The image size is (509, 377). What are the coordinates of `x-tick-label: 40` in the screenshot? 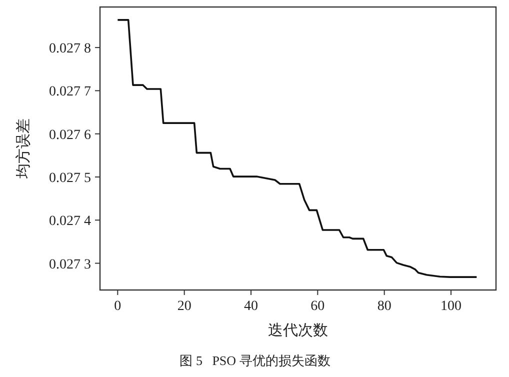 It's located at (251, 306).